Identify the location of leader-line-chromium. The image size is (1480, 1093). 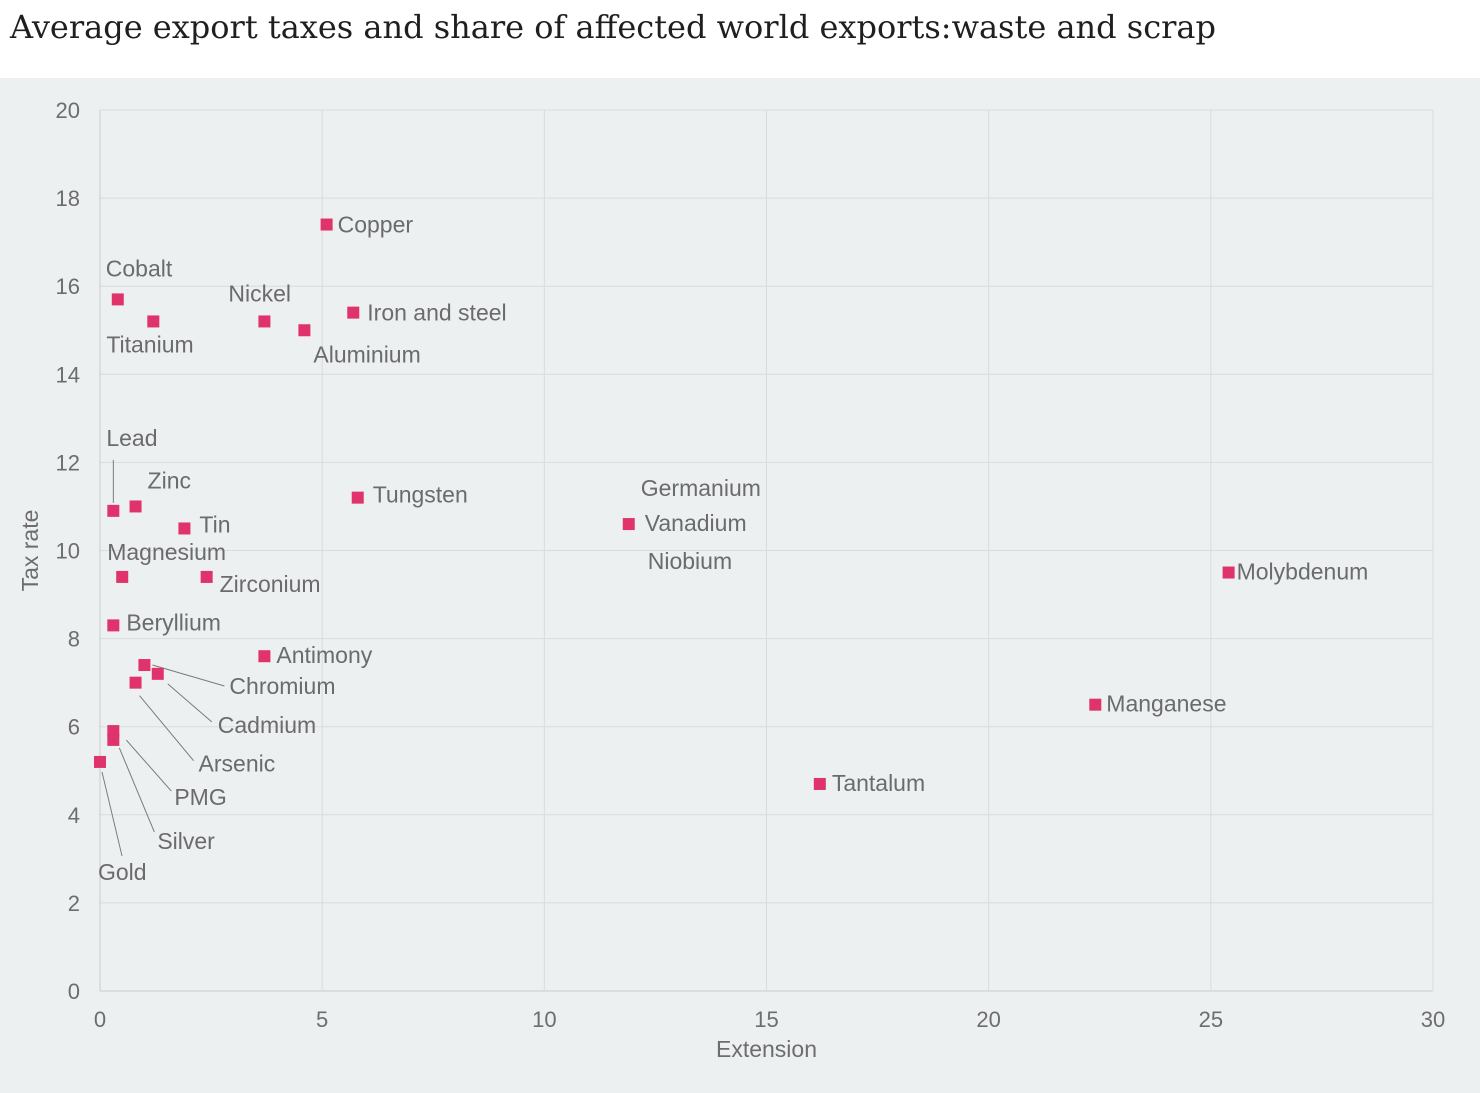
(188, 675).